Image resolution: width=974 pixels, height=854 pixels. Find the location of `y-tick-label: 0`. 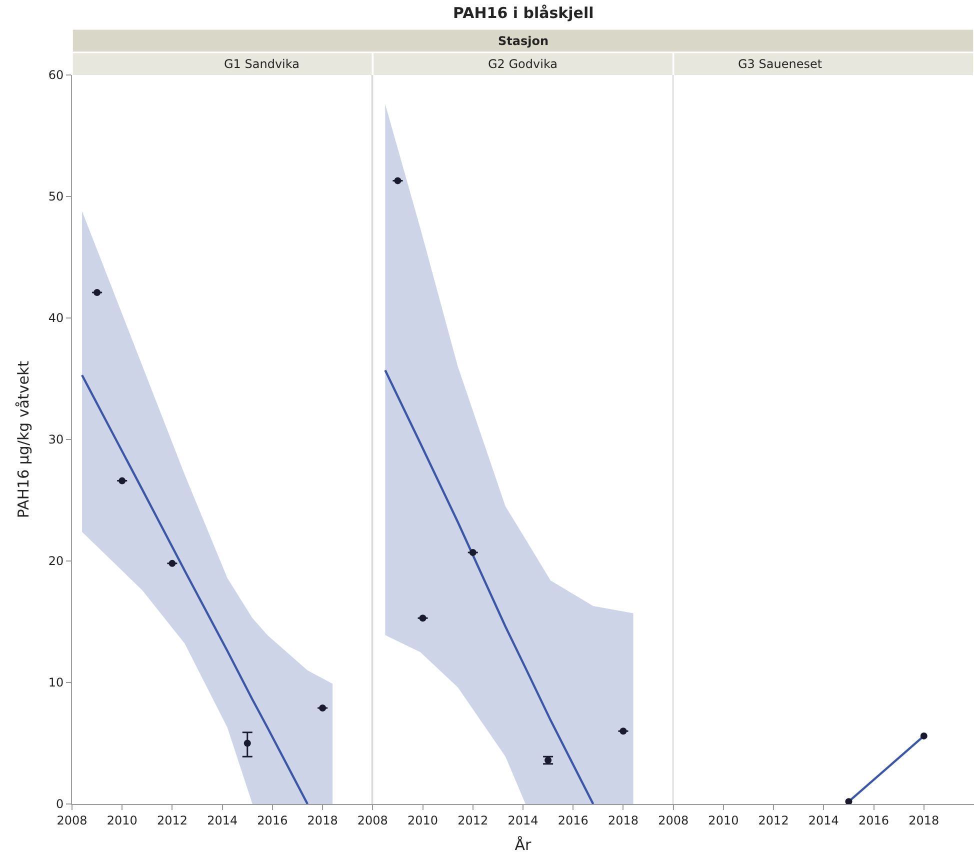

y-tick-label: 0 is located at coordinates (60, 804).